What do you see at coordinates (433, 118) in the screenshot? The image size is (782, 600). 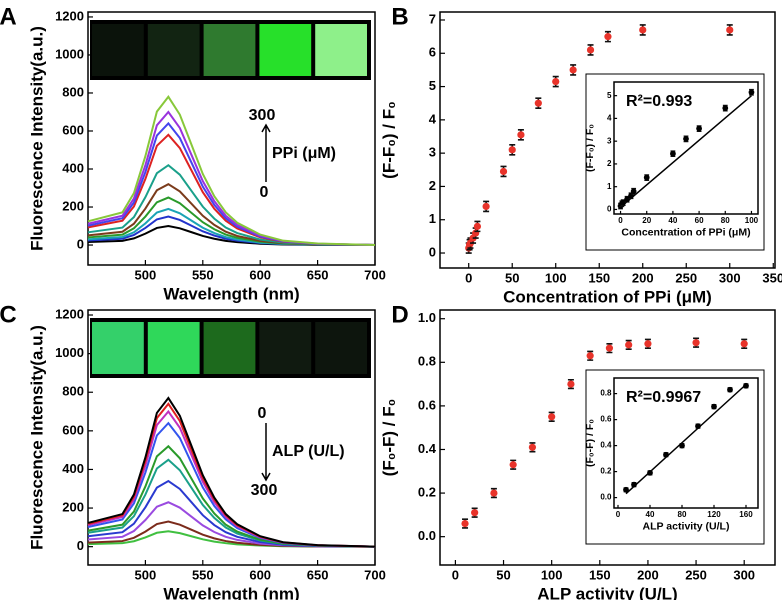 I see `y-tick-label: 4` at bounding box center [433, 118].